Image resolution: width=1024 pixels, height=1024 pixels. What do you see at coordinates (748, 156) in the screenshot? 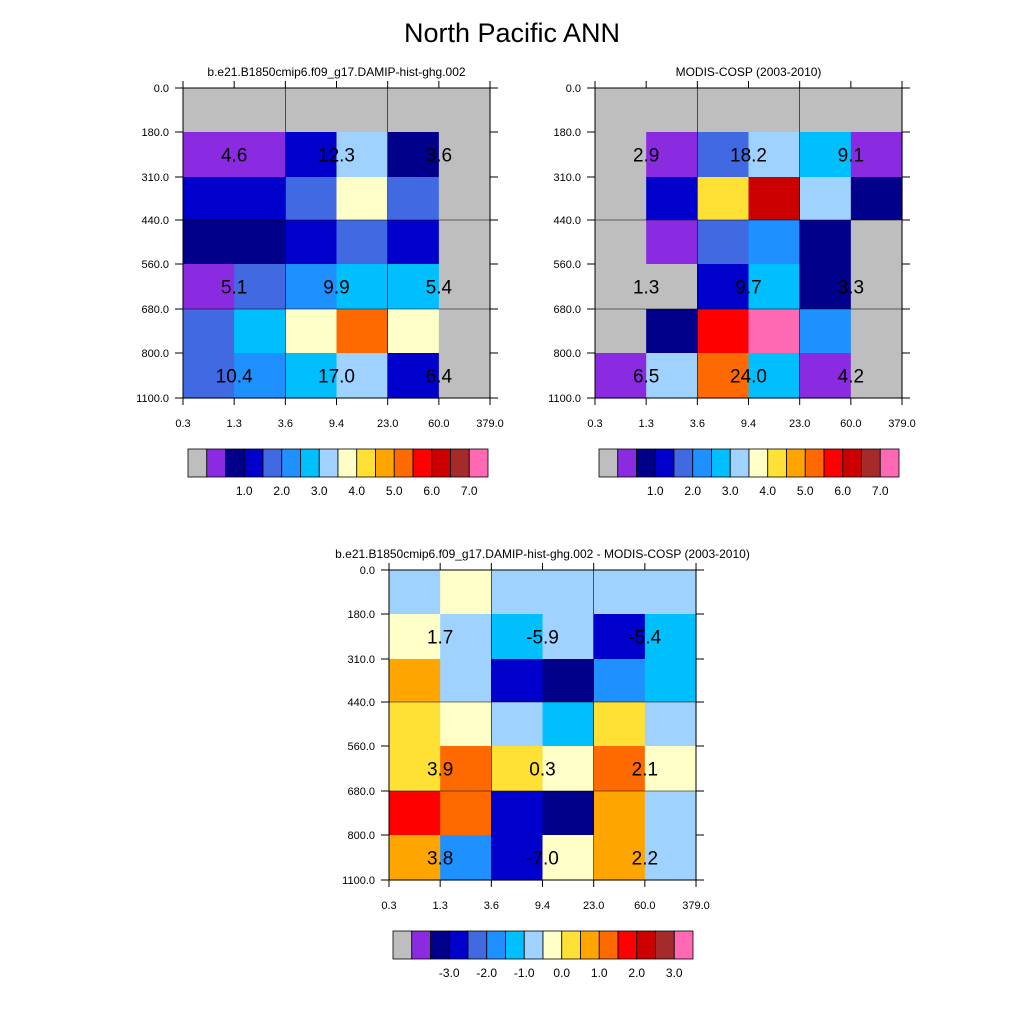
I see `cell-value-label: 18.2` at bounding box center [748, 156].